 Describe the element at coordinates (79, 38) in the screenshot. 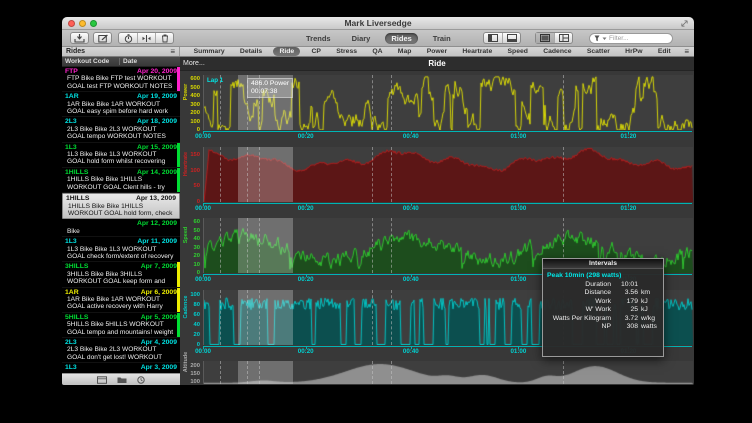

I see `import-button` at that location.